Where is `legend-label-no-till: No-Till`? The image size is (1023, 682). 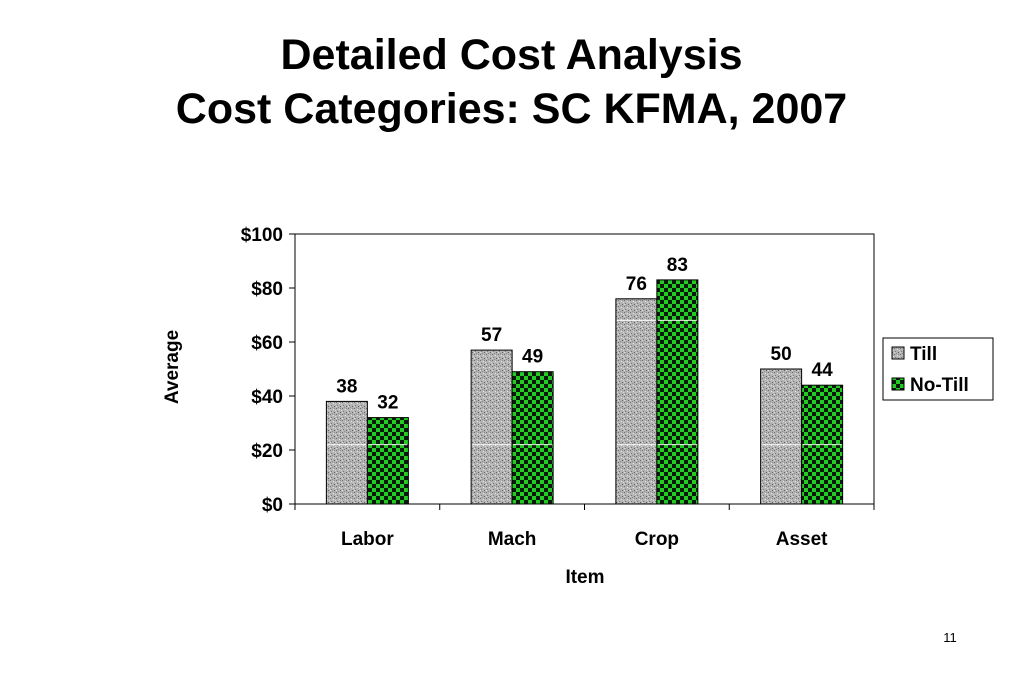 legend-label-no-till: No-Till is located at coordinates (939, 385).